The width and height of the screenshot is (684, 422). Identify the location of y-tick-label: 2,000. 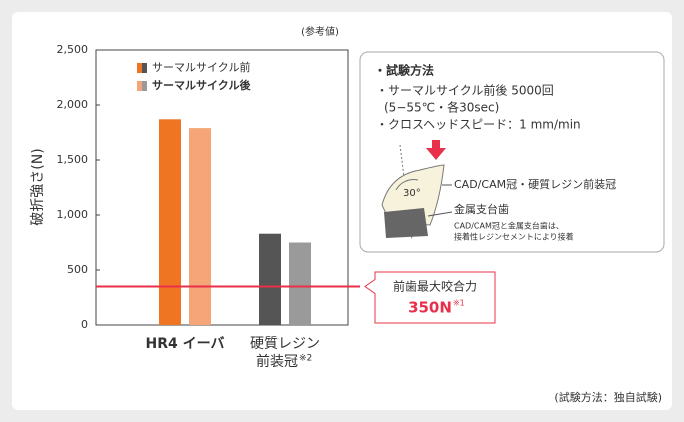
(73, 104).